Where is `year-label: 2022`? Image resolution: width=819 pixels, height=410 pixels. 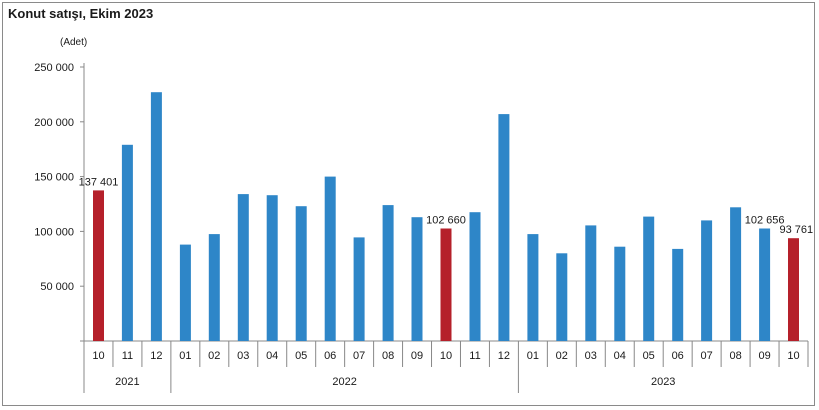
year-label: 2022 is located at coordinates (344, 382).